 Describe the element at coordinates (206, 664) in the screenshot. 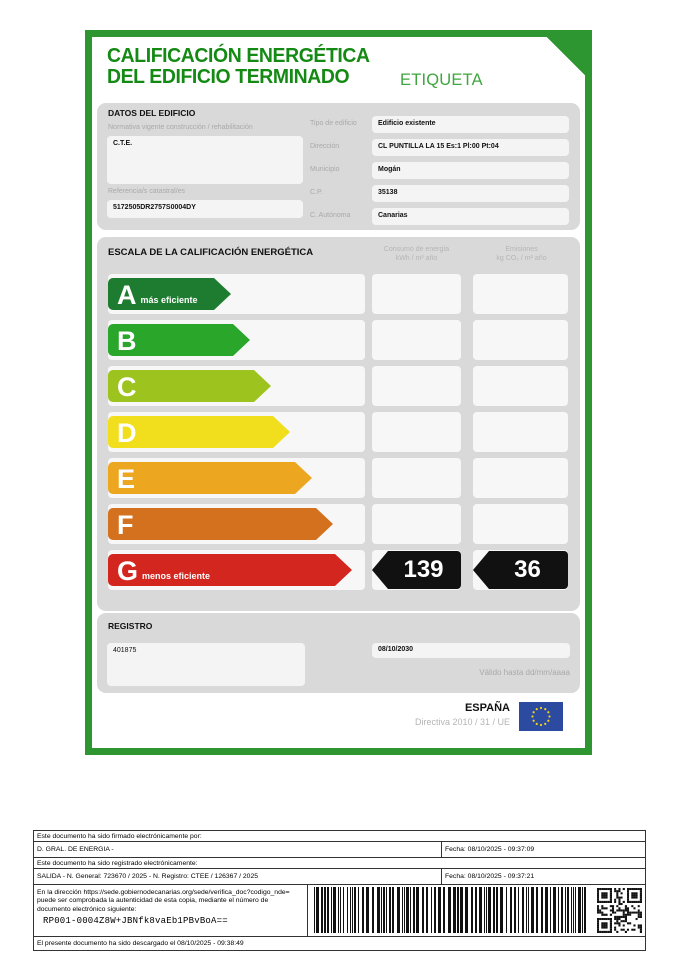

I see `registro-numero-field: 401875` at that location.